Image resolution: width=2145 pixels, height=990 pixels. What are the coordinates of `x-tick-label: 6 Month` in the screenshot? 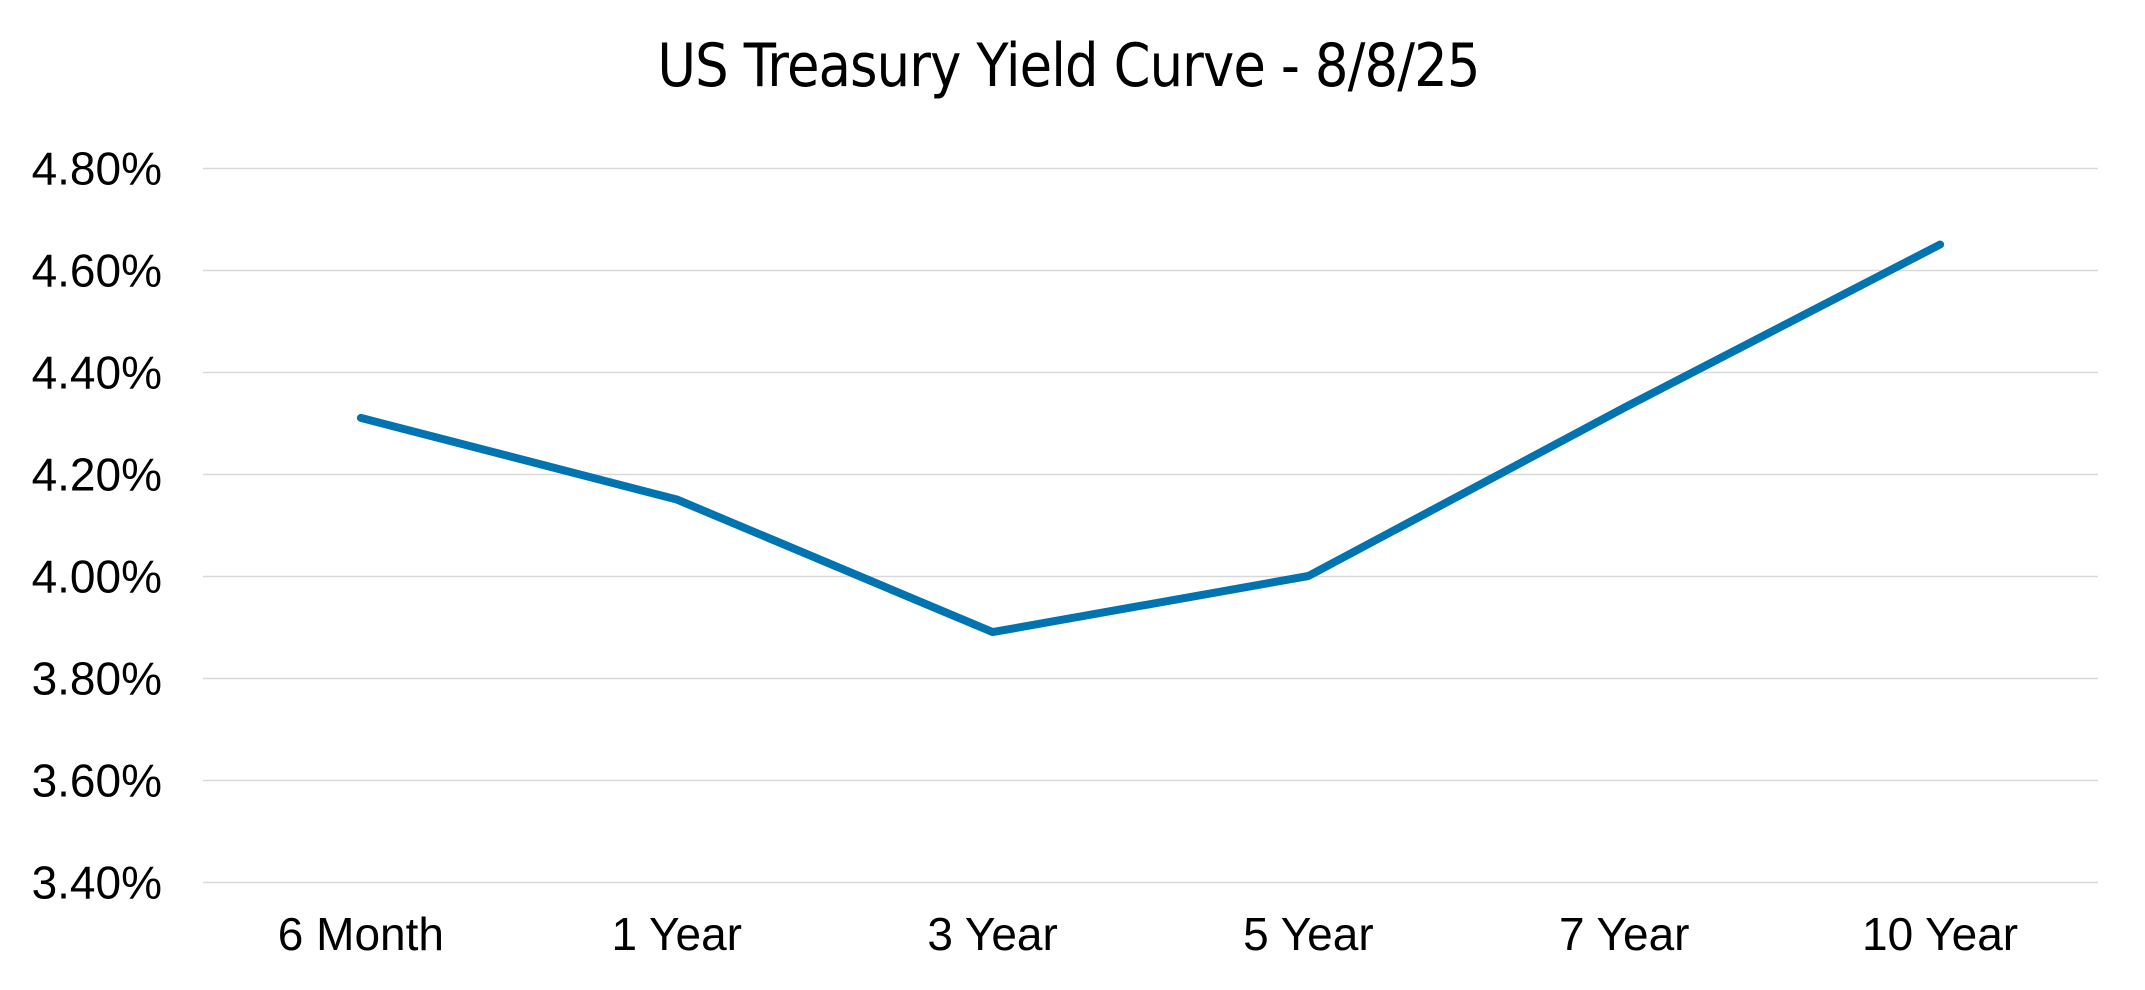 It's located at (361, 934).